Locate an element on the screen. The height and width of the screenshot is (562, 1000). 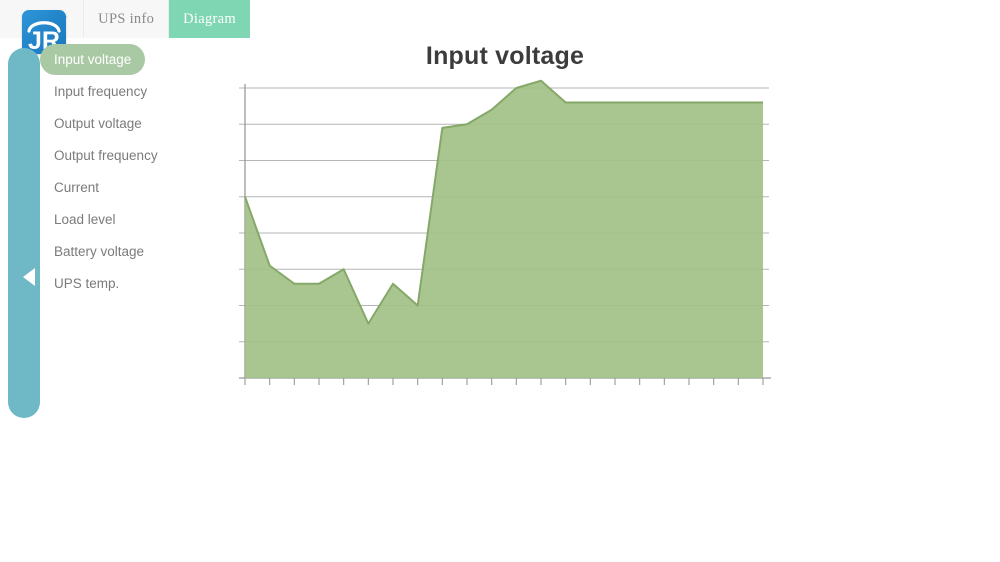
tab-ups-info-label: UPS info is located at coordinates (126, 18).